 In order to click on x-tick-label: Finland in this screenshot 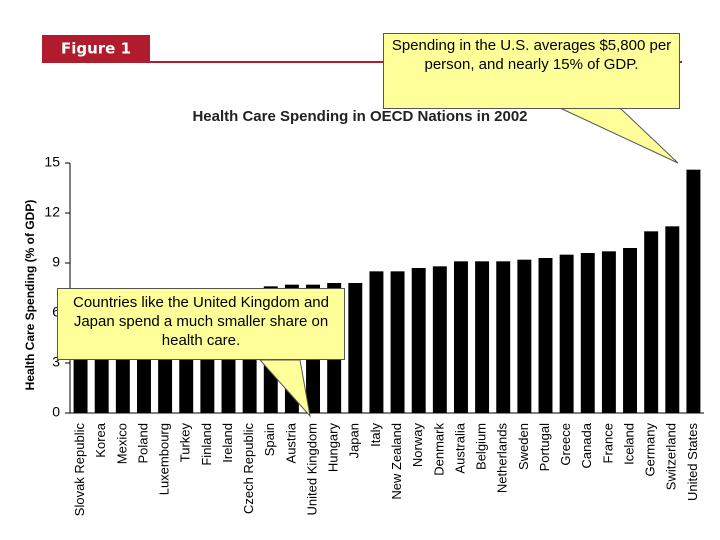, I will do `click(206, 444)`.